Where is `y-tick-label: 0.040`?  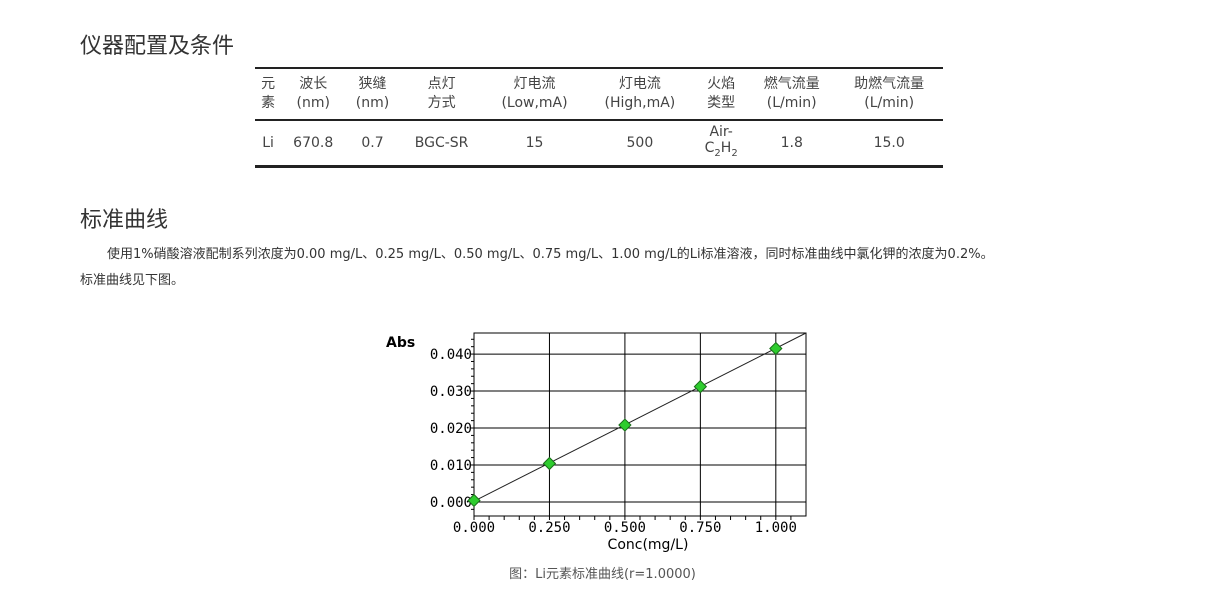 y-tick-label: 0.040 is located at coordinates (451, 355).